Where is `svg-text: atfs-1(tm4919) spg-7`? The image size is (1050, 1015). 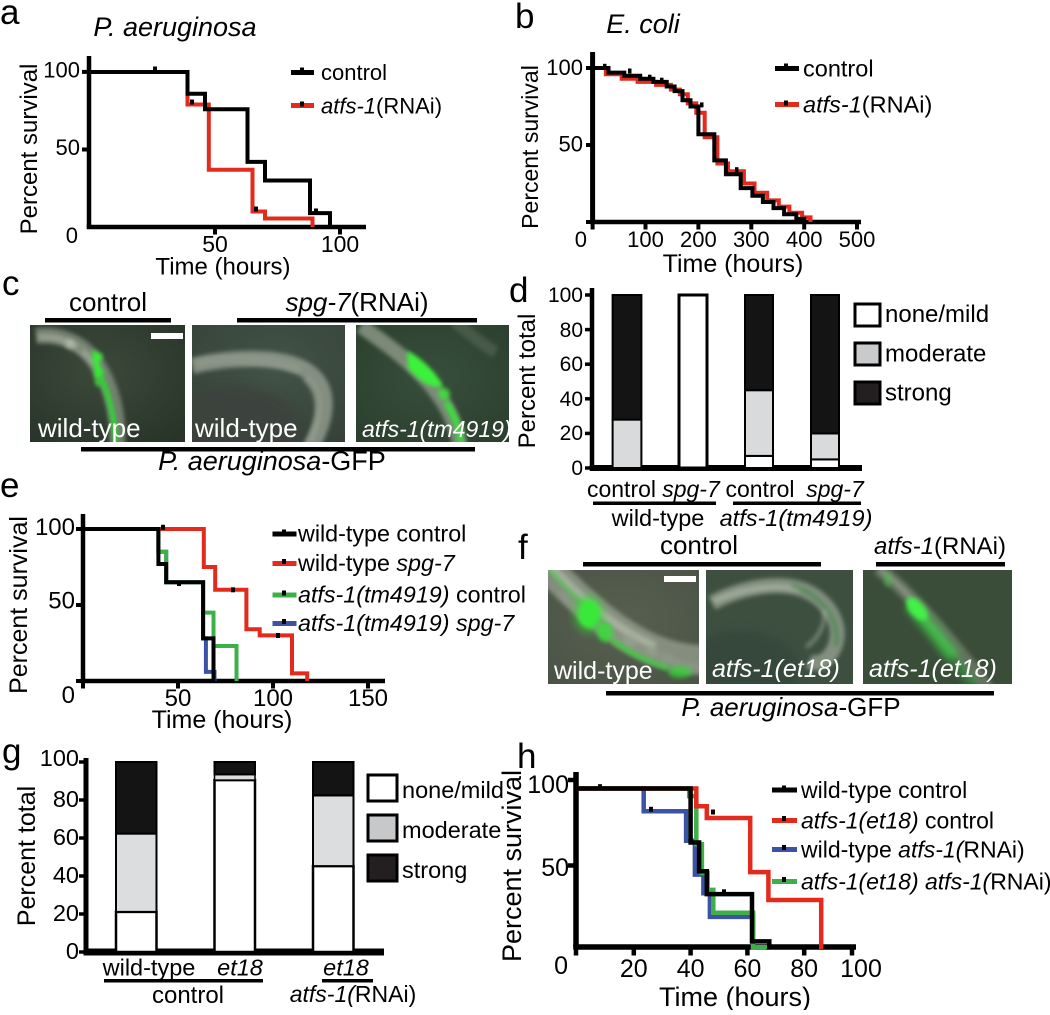
svg-text: atfs-1(tm4919) spg-7 is located at coordinates (406, 623).